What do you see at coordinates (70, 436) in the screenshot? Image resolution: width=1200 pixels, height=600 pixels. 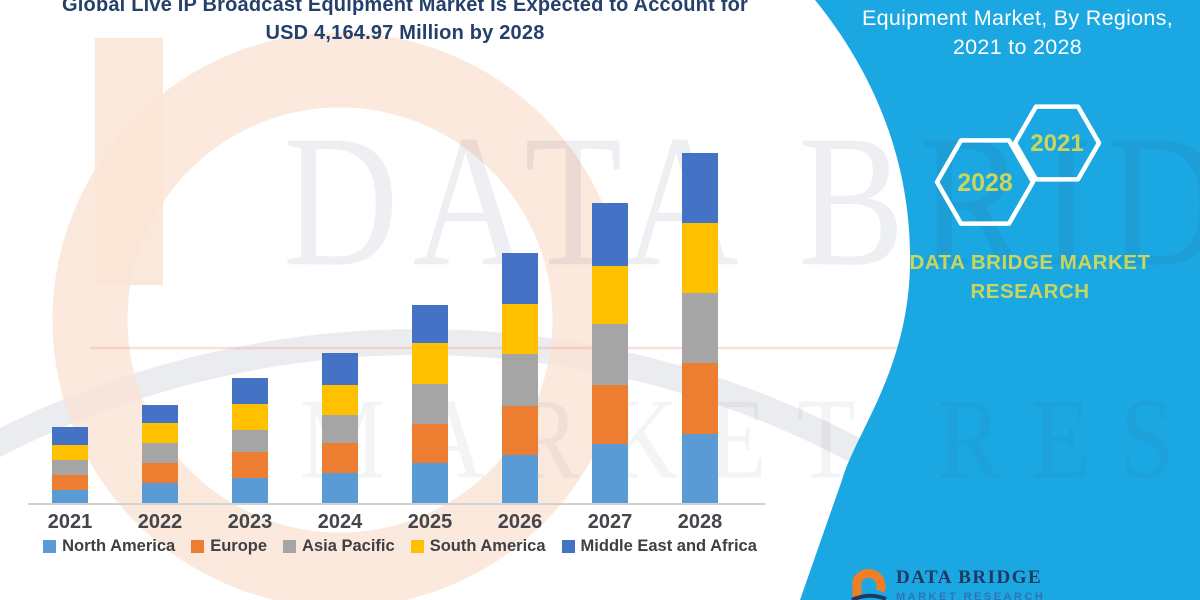 I see `bar-segment-2021-middle-east-and-africa` at bounding box center [70, 436].